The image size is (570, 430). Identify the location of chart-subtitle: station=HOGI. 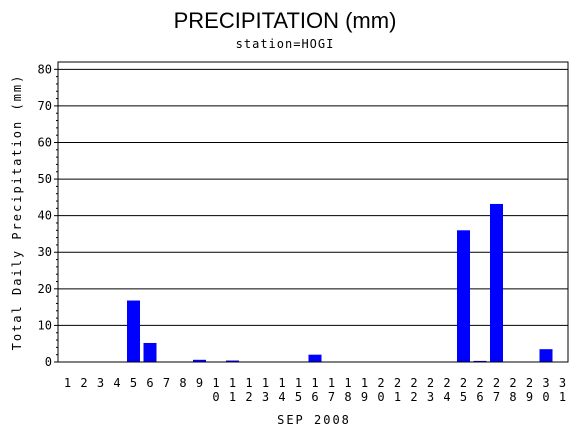
(285, 44).